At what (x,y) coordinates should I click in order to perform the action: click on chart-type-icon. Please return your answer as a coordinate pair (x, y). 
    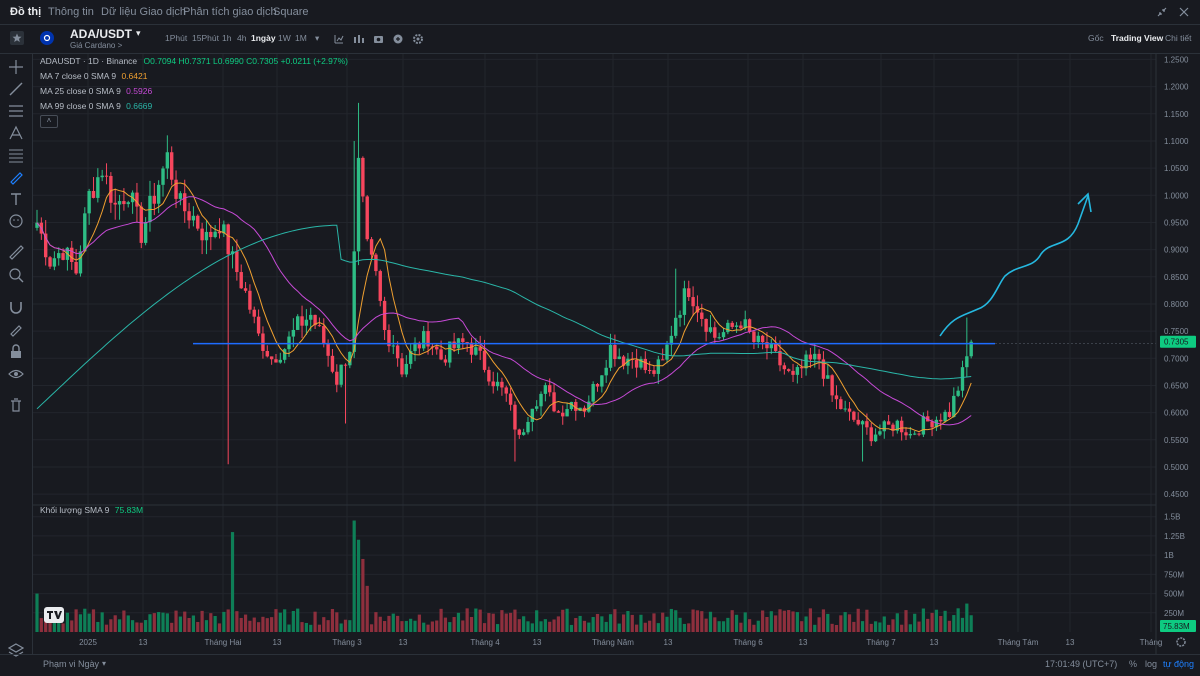
    Looking at the image, I should click on (339, 39).